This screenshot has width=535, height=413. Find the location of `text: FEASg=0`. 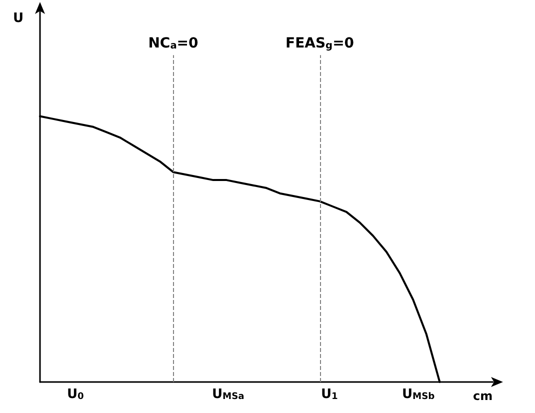

text: FEASg=0 is located at coordinates (320, 44).